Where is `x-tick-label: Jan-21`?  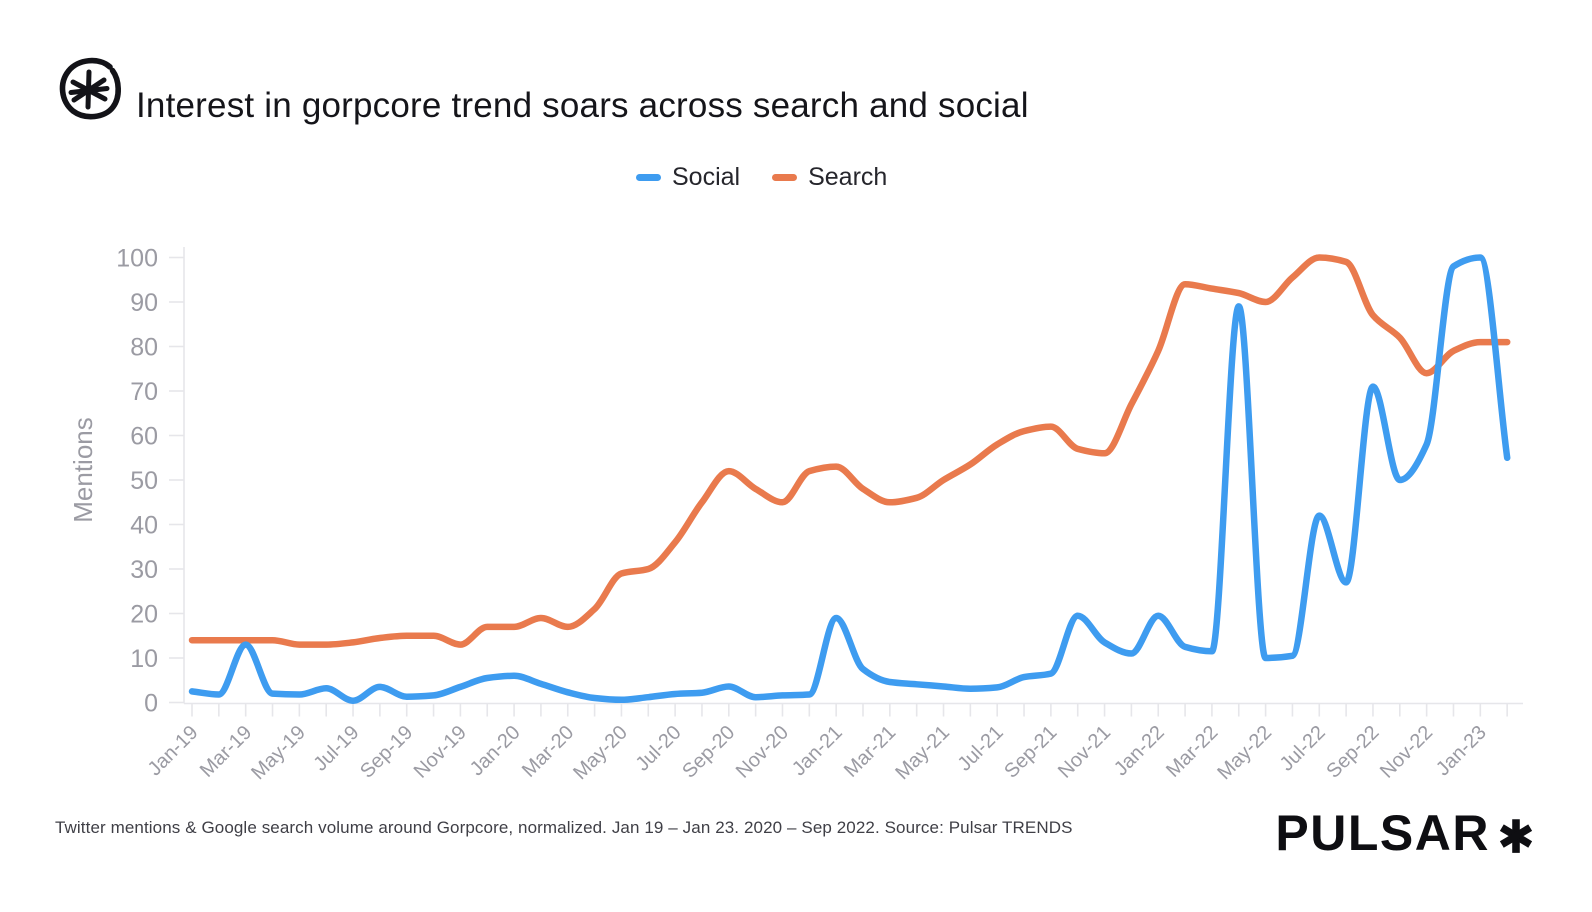
x-tick-label: Jan-21 is located at coordinates (817, 750).